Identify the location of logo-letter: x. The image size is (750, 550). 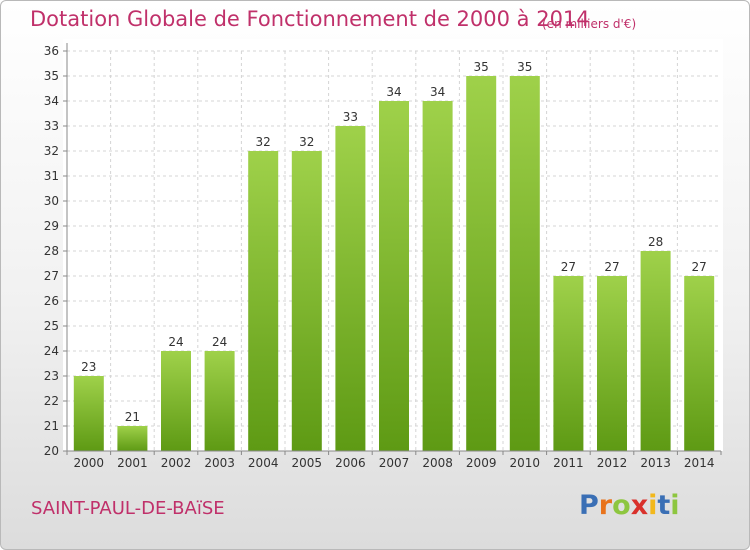
(639, 505).